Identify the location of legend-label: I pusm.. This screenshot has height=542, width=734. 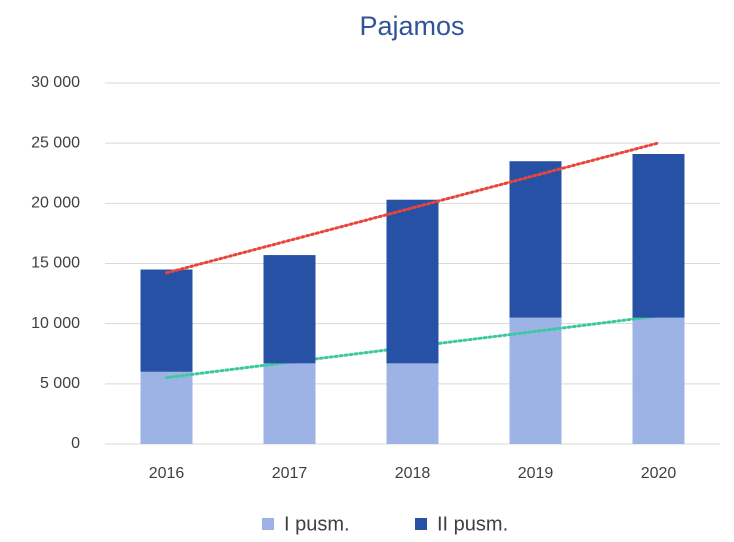
(317, 524).